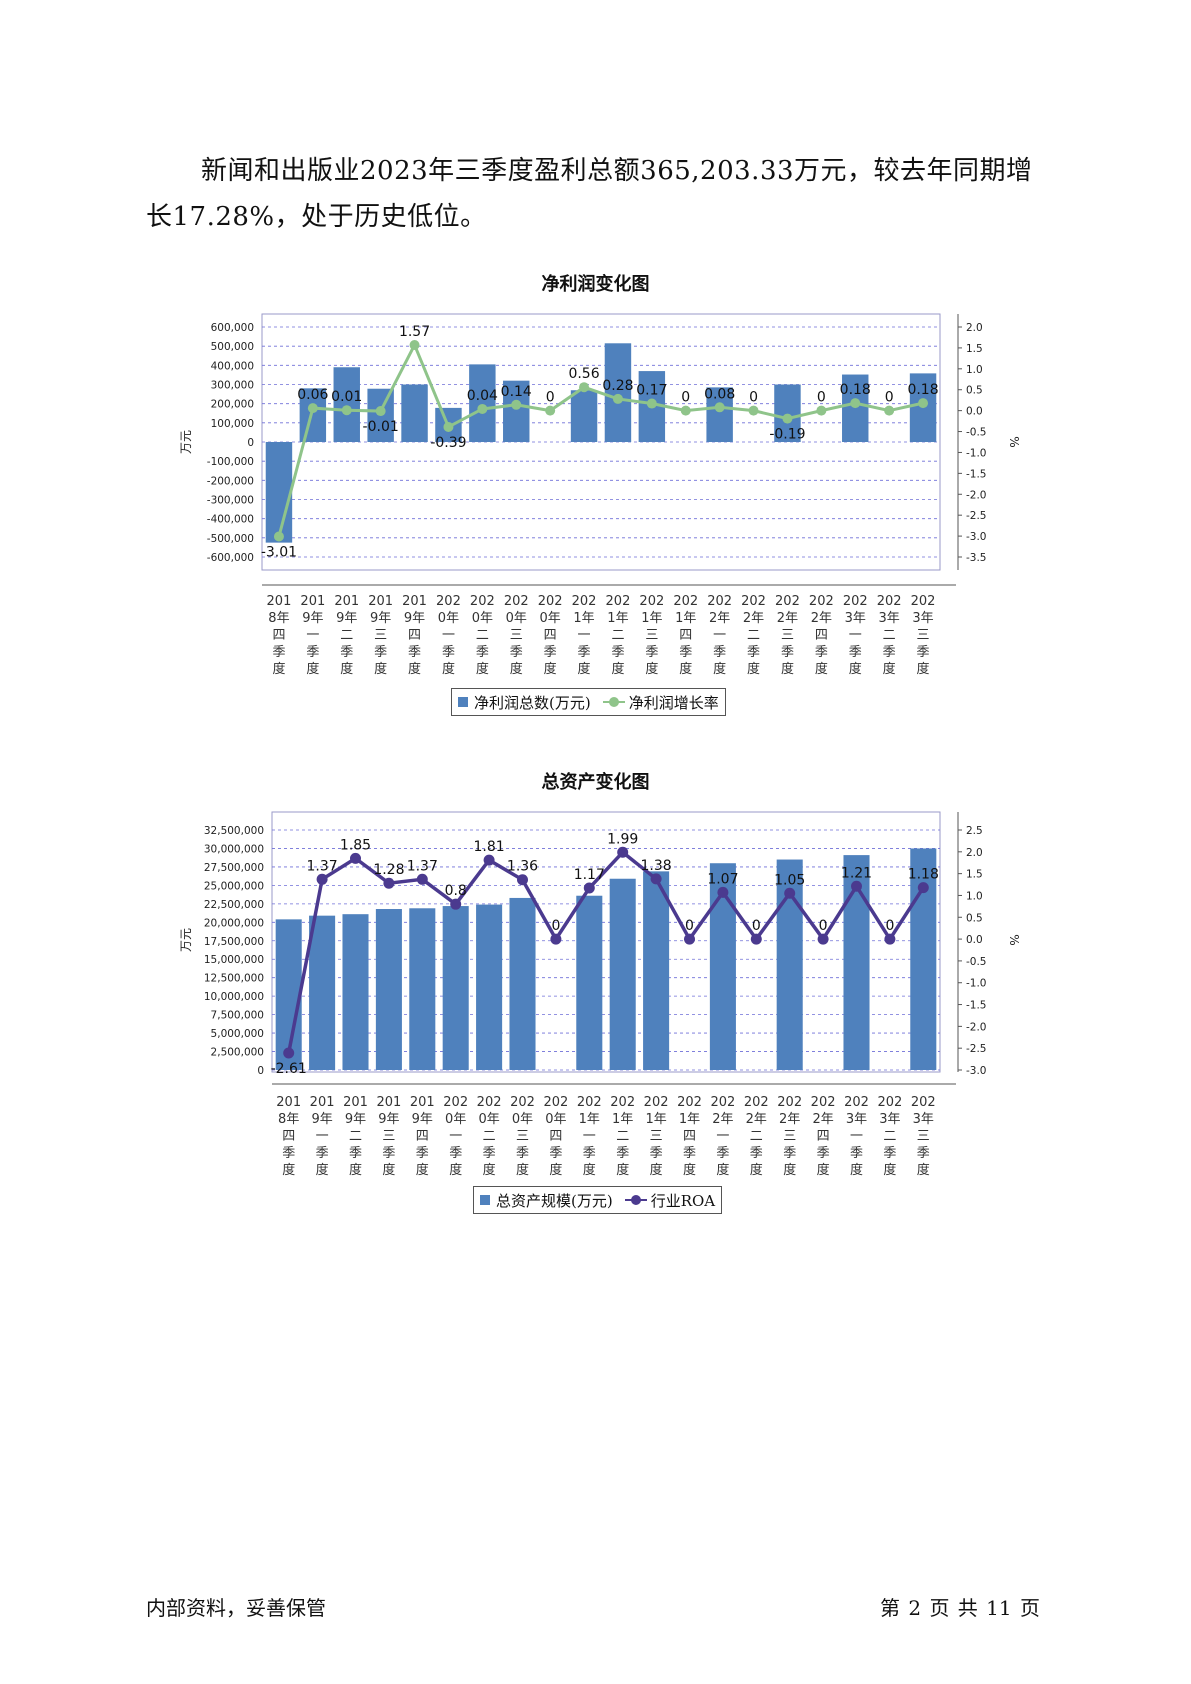 This screenshot has height=1684, width=1191. Describe the element at coordinates (234, 849) in the screenshot. I see `c2-y-tick-label: 30,000,000` at that location.